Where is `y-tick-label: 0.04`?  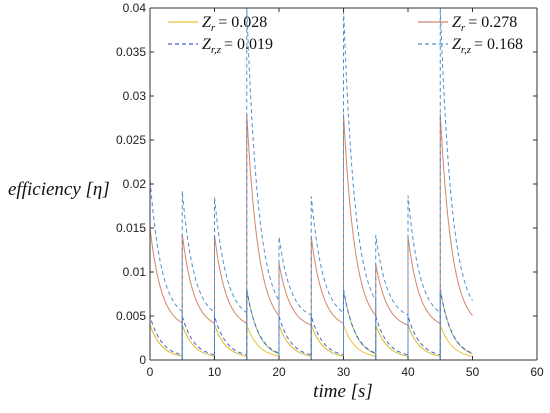 y-tick-label: 0.04 is located at coordinates (135, 8).